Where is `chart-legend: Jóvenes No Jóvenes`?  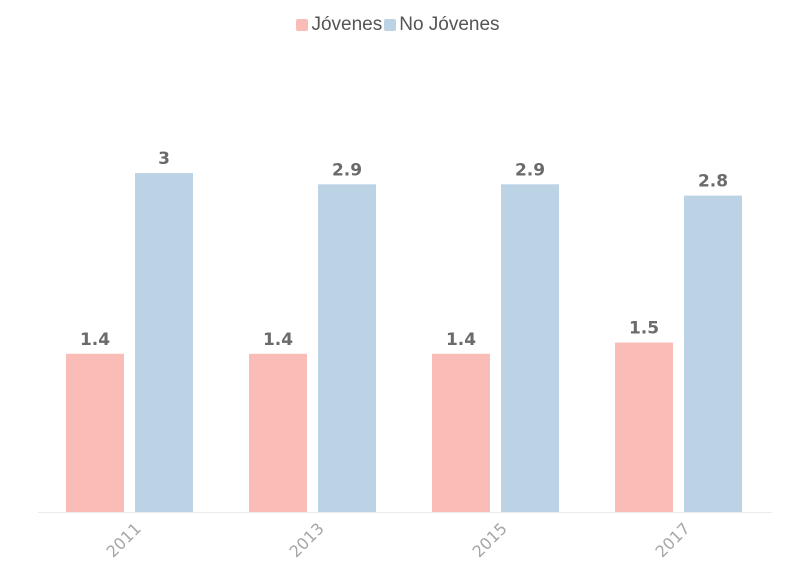
chart-legend: Jóvenes No Jóvenes is located at coordinates (398, 25).